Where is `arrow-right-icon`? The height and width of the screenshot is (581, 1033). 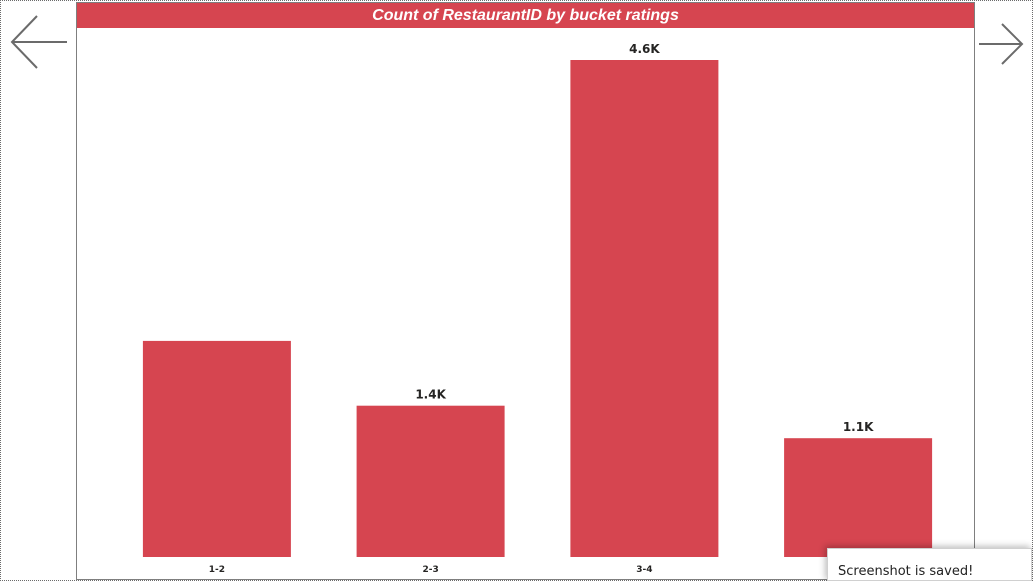 arrow-right-icon is located at coordinates (1001, 44).